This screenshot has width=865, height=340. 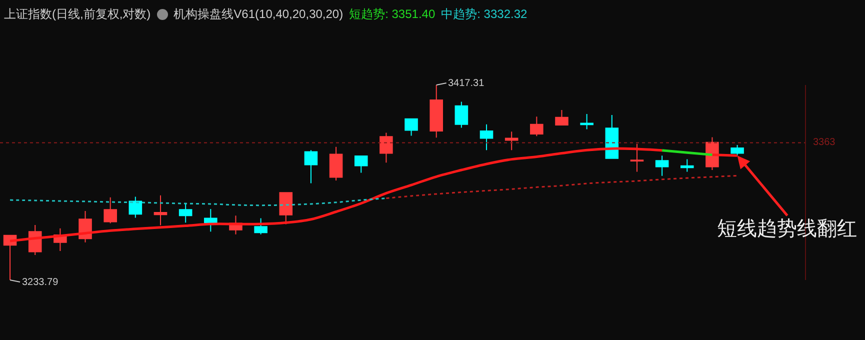 I want to click on text: 3363, so click(x=824, y=142).